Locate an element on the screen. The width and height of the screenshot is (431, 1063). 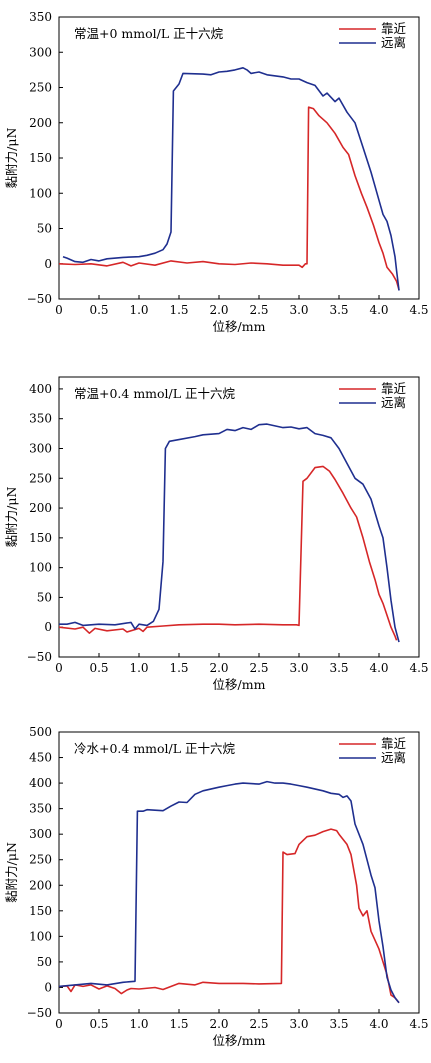
panel-title: 冷水+0.4 mmol/L 正十六烷 is located at coordinates (155, 748).